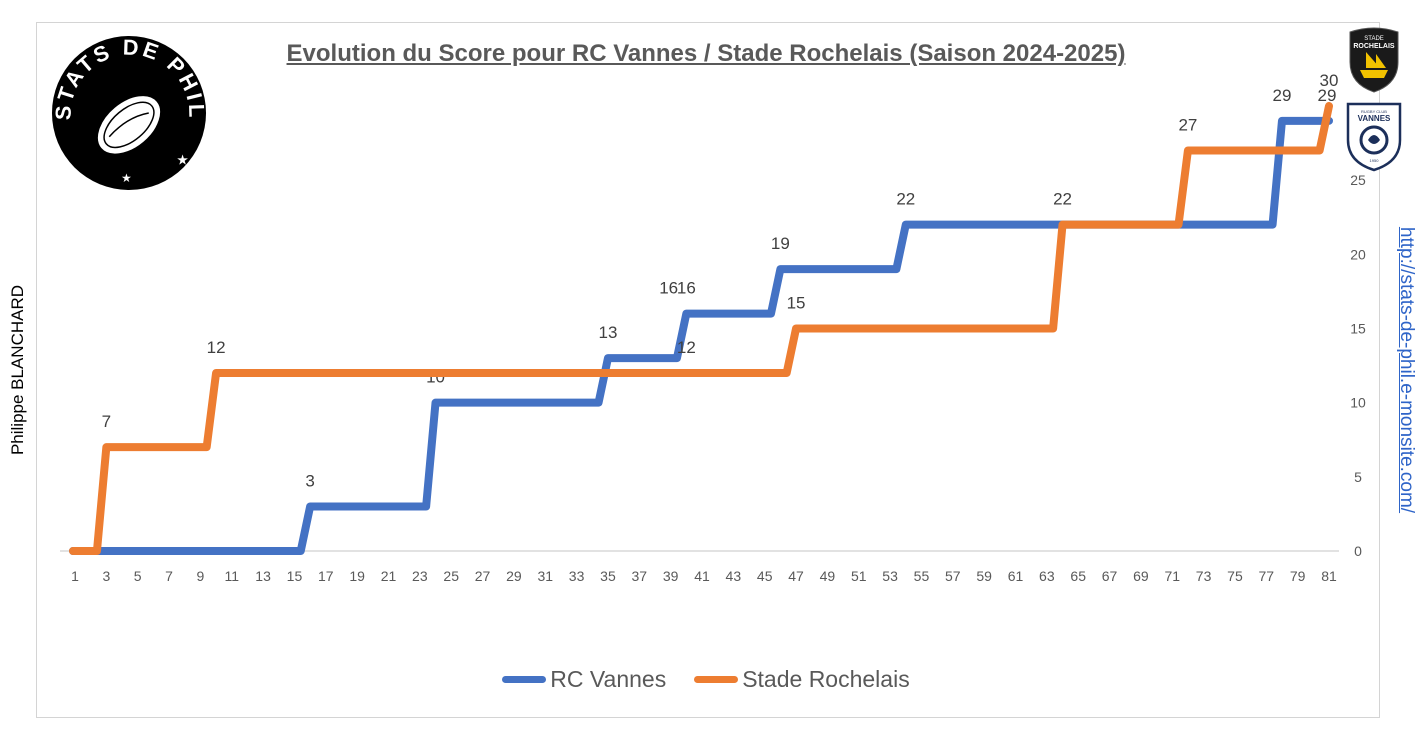 This screenshot has height=740, width=1422. I want to click on x-tick-label: 69, so click(1141, 576).